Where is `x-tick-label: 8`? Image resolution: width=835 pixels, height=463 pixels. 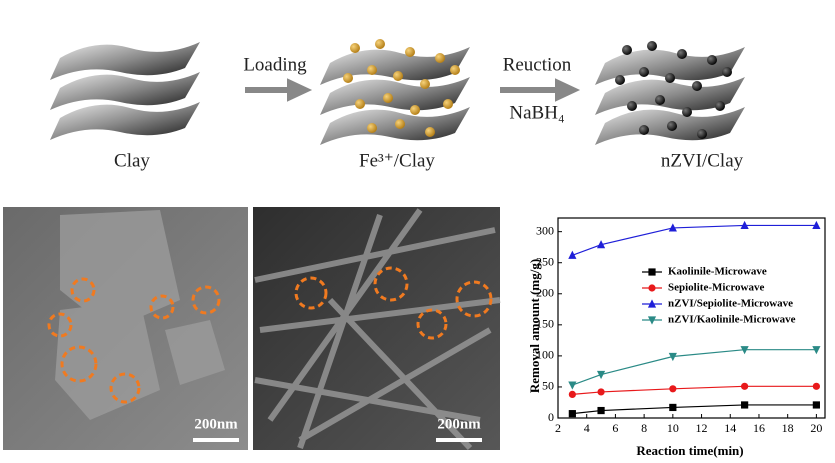
x-tick-label: 8 is located at coordinates (644, 428).